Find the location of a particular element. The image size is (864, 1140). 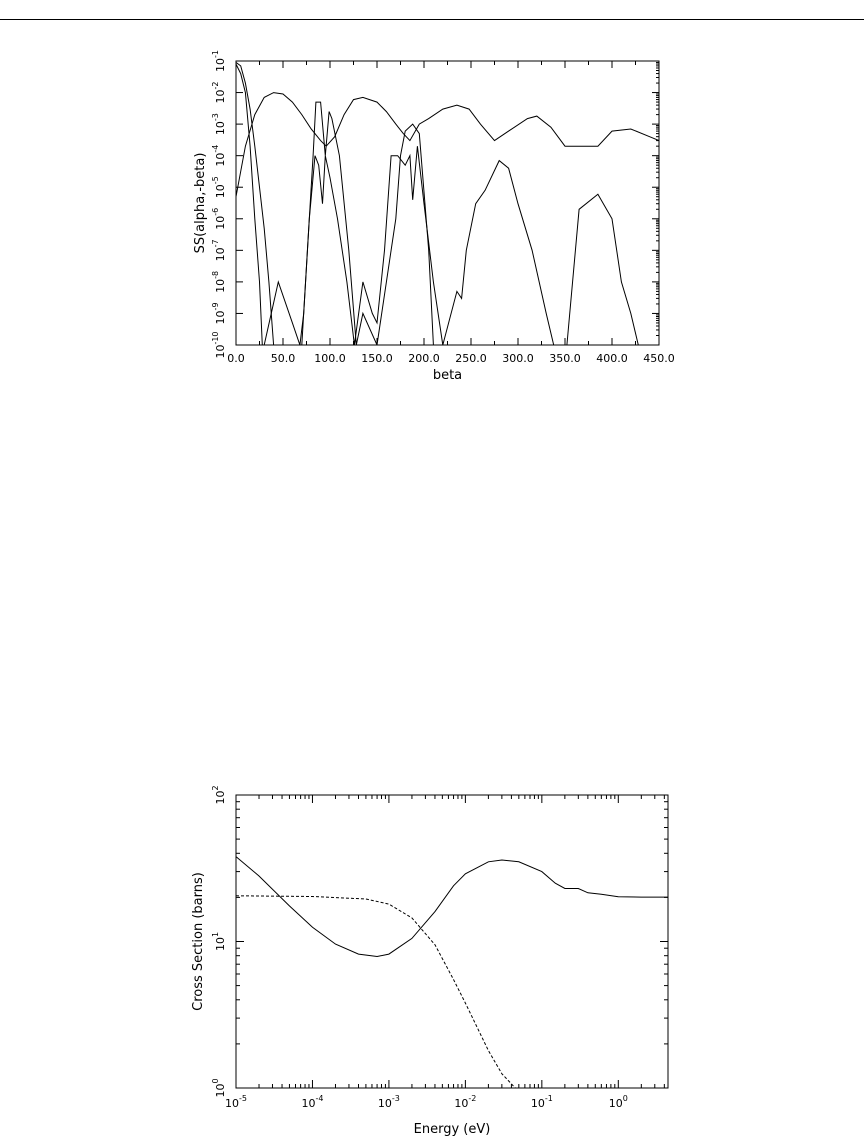

x-axis-label: Energy (eV) is located at coordinates (452, 1129).